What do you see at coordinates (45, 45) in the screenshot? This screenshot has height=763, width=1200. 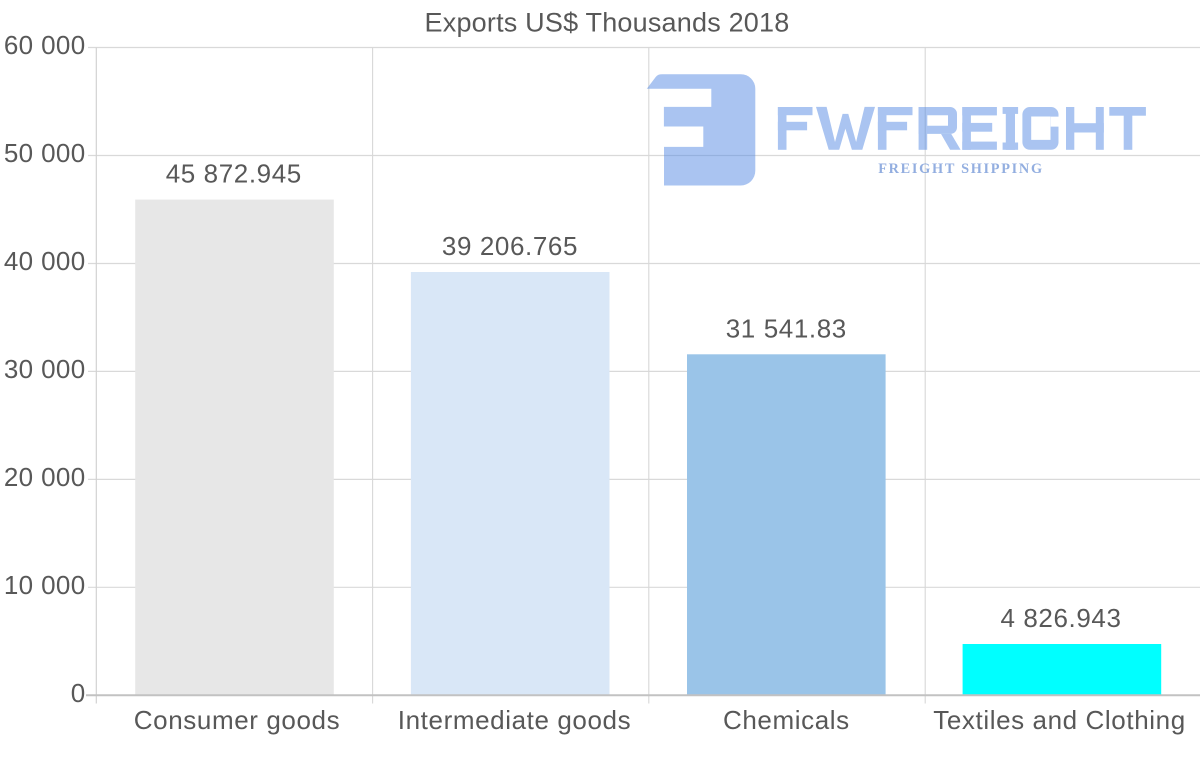 I see `svg-text: 60 000` at bounding box center [45, 45].